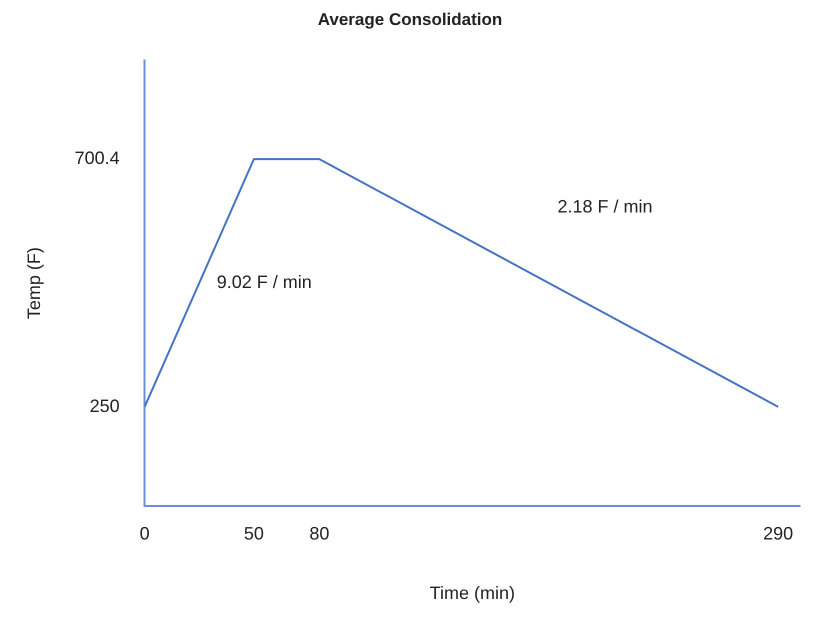 The height and width of the screenshot is (619, 830). Describe the element at coordinates (105, 406) in the screenshot. I see `y-tick-label: 250` at that location.